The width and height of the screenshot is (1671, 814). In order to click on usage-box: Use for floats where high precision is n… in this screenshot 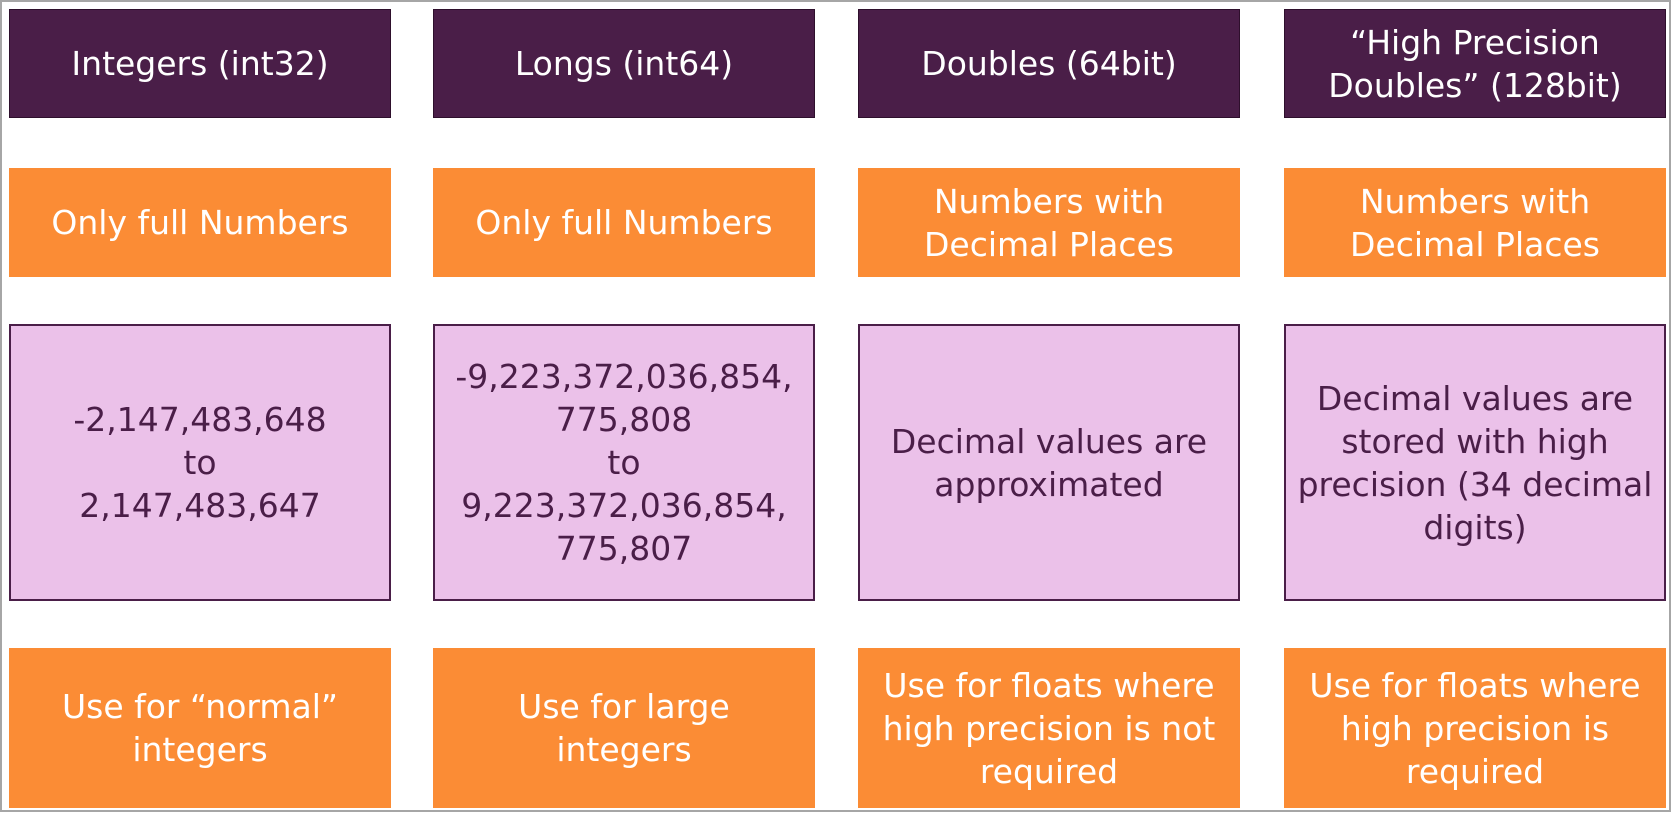, I will do `click(1049, 728)`.